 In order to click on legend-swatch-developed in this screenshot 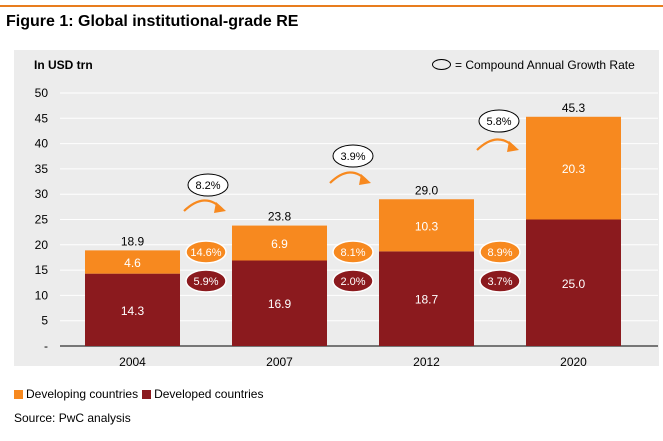, I will do `click(147, 394)`.